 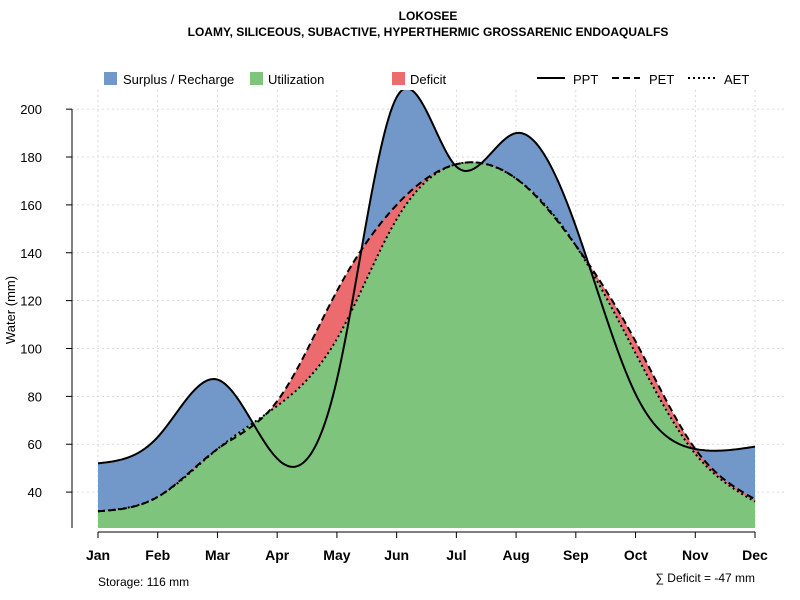 I want to click on storage-label: Storage: 116 mm, so click(x=143, y=582).